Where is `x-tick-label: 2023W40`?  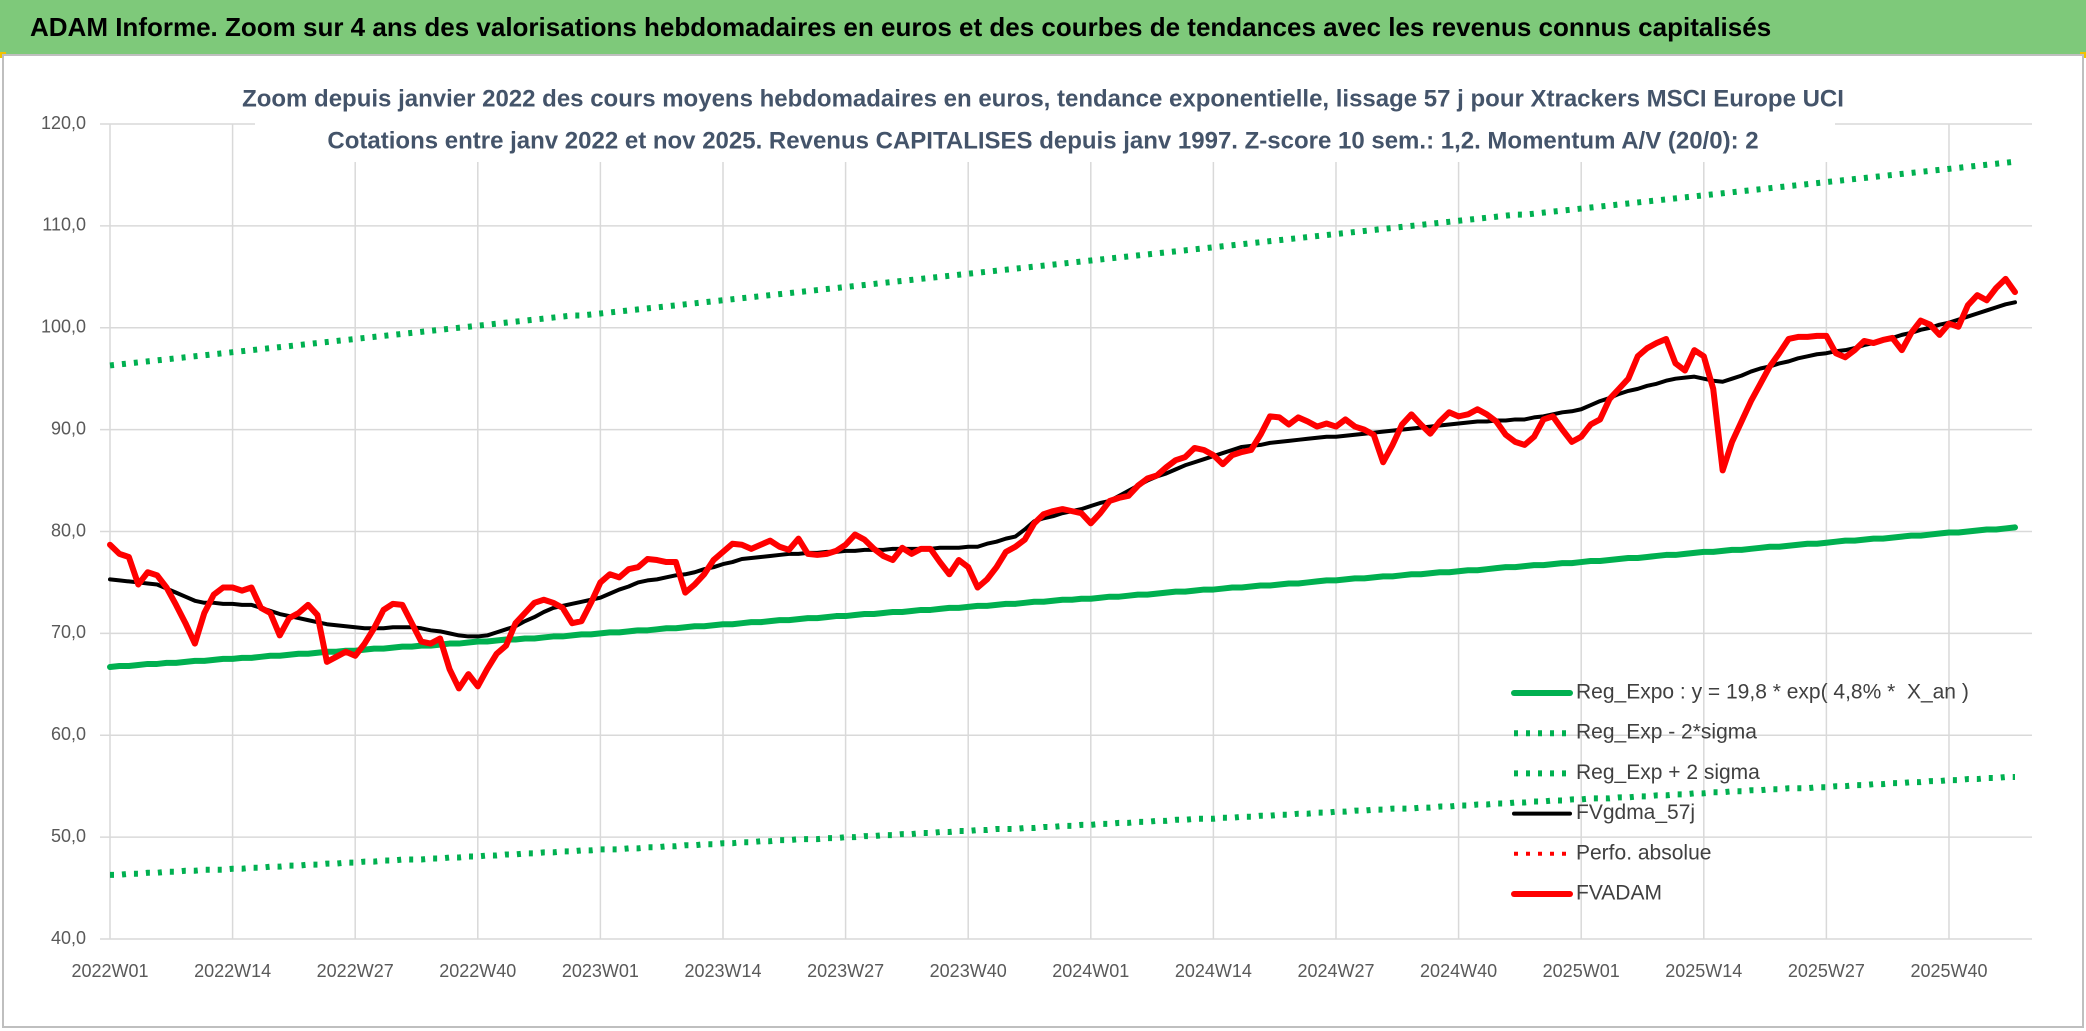 x-tick-label: 2023W40 is located at coordinates (968, 971).